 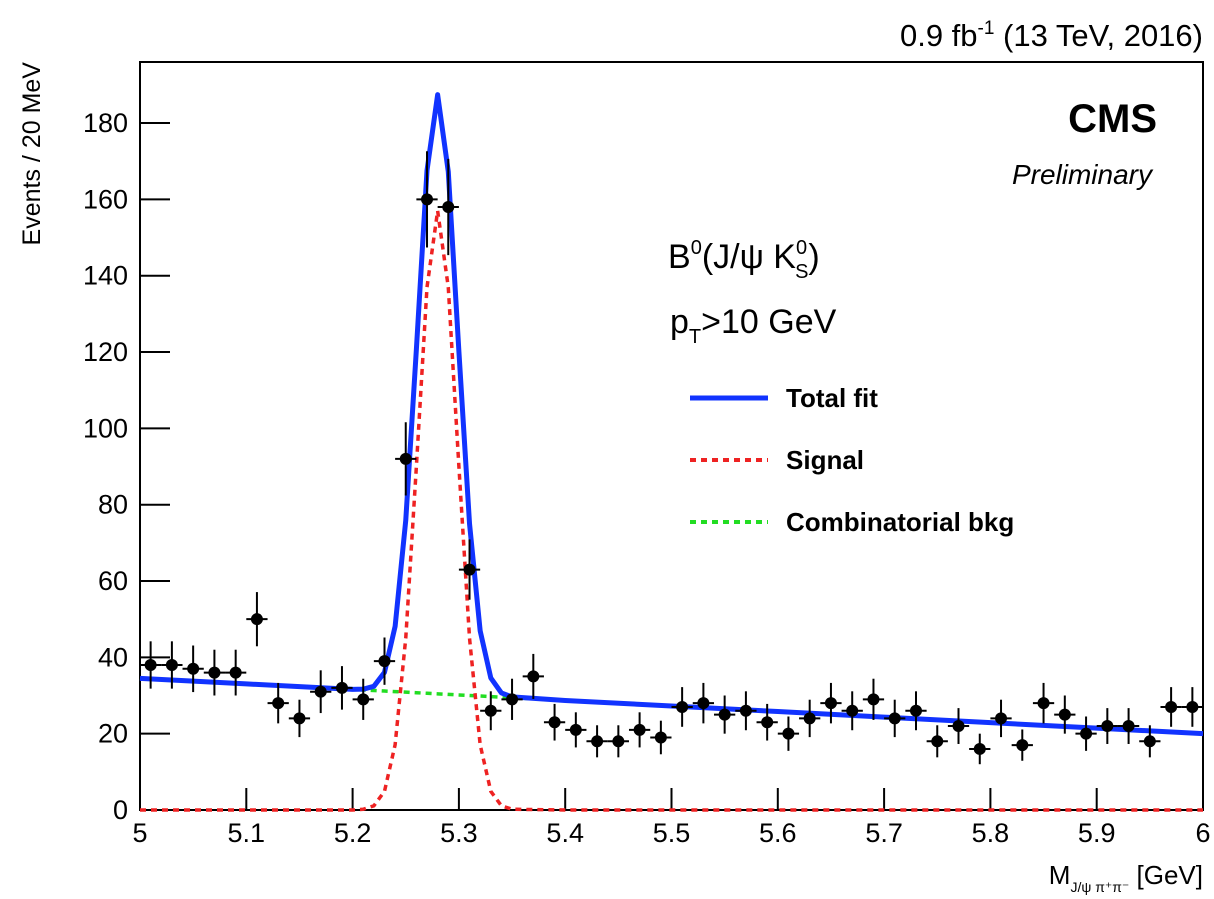 I want to click on y-tick-label: 100, so click(x=105, y=428).